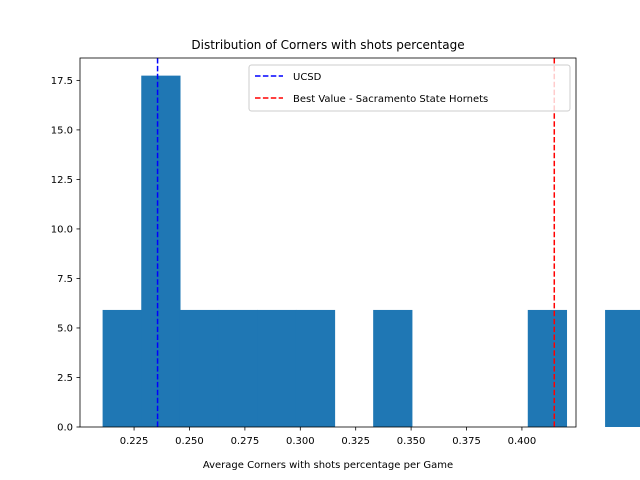  What do you see at coordinates (65, 279) in the screenshot?
I see `y-tick-label: 7.5` at bounding box center [65, 279].